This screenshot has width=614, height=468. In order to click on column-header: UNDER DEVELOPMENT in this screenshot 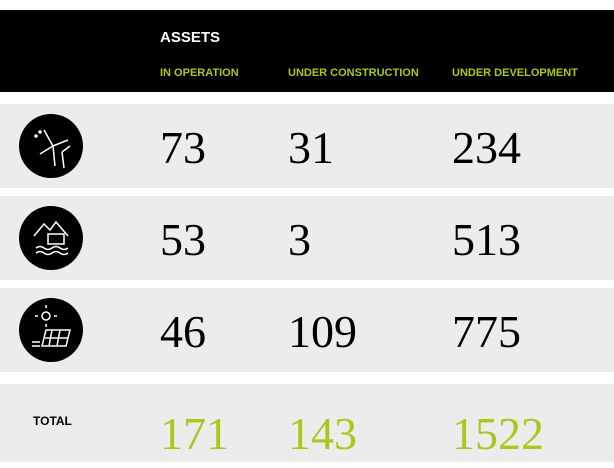, I will do `click(515, 73)`.